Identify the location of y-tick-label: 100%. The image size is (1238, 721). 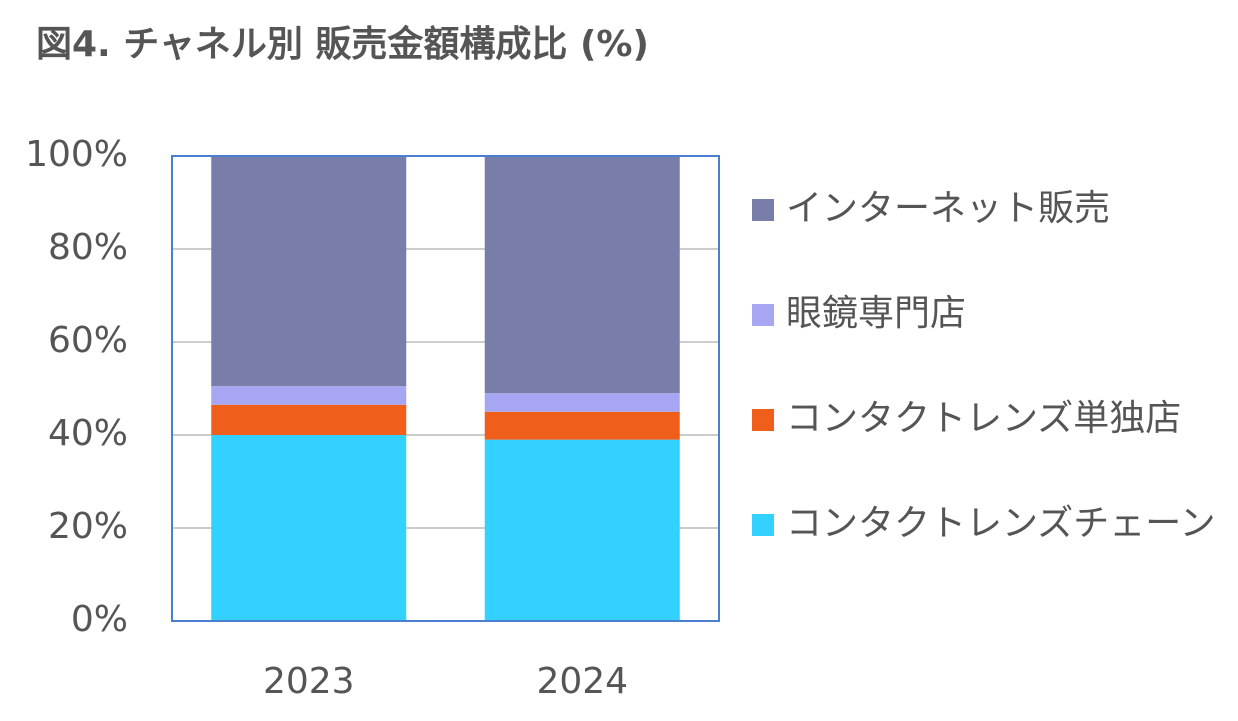
(76, 154).